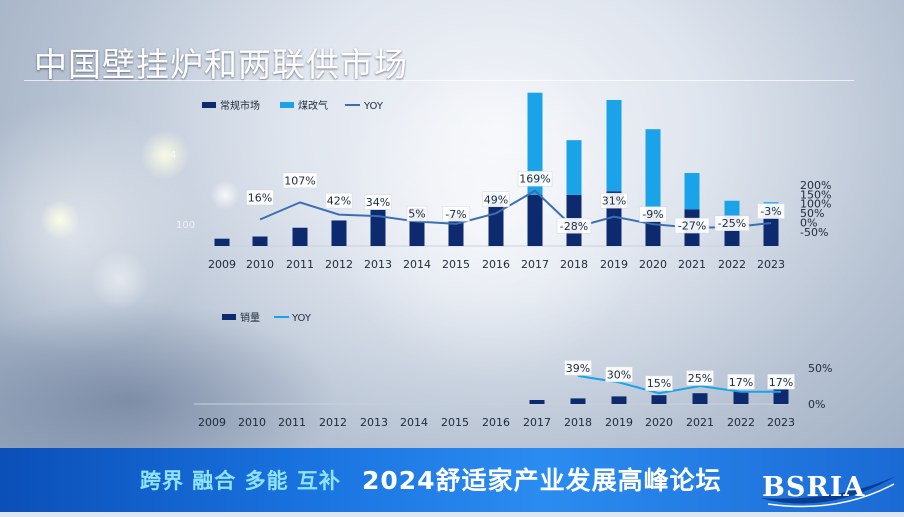 The width and height of the screenshot is (904, 517). What do you see at coordinates (212, 422) in the screenshot?
I see `x-tick-label-2009: 2009` at bounding box center [212, 422].